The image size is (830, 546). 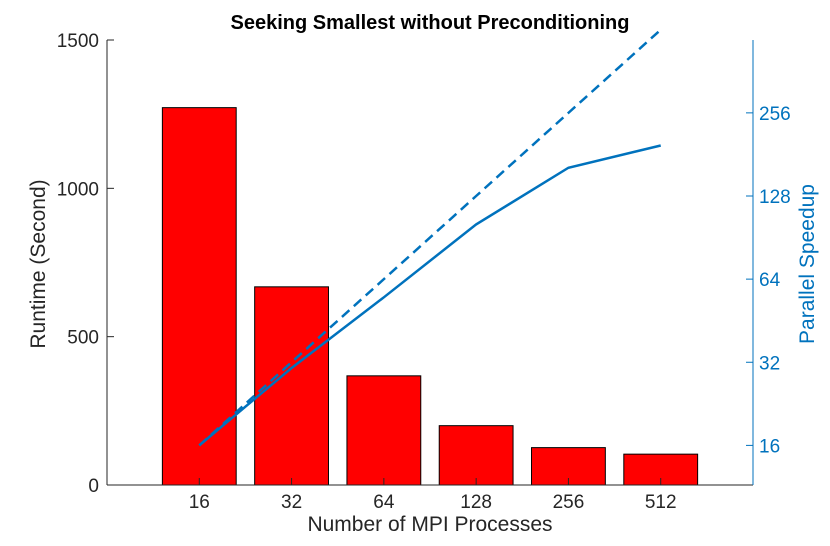 What do you see at coordinates (775, 114) in the screenshot?
I see `y2-tick-label: 256` at bounding box center [775, 114].